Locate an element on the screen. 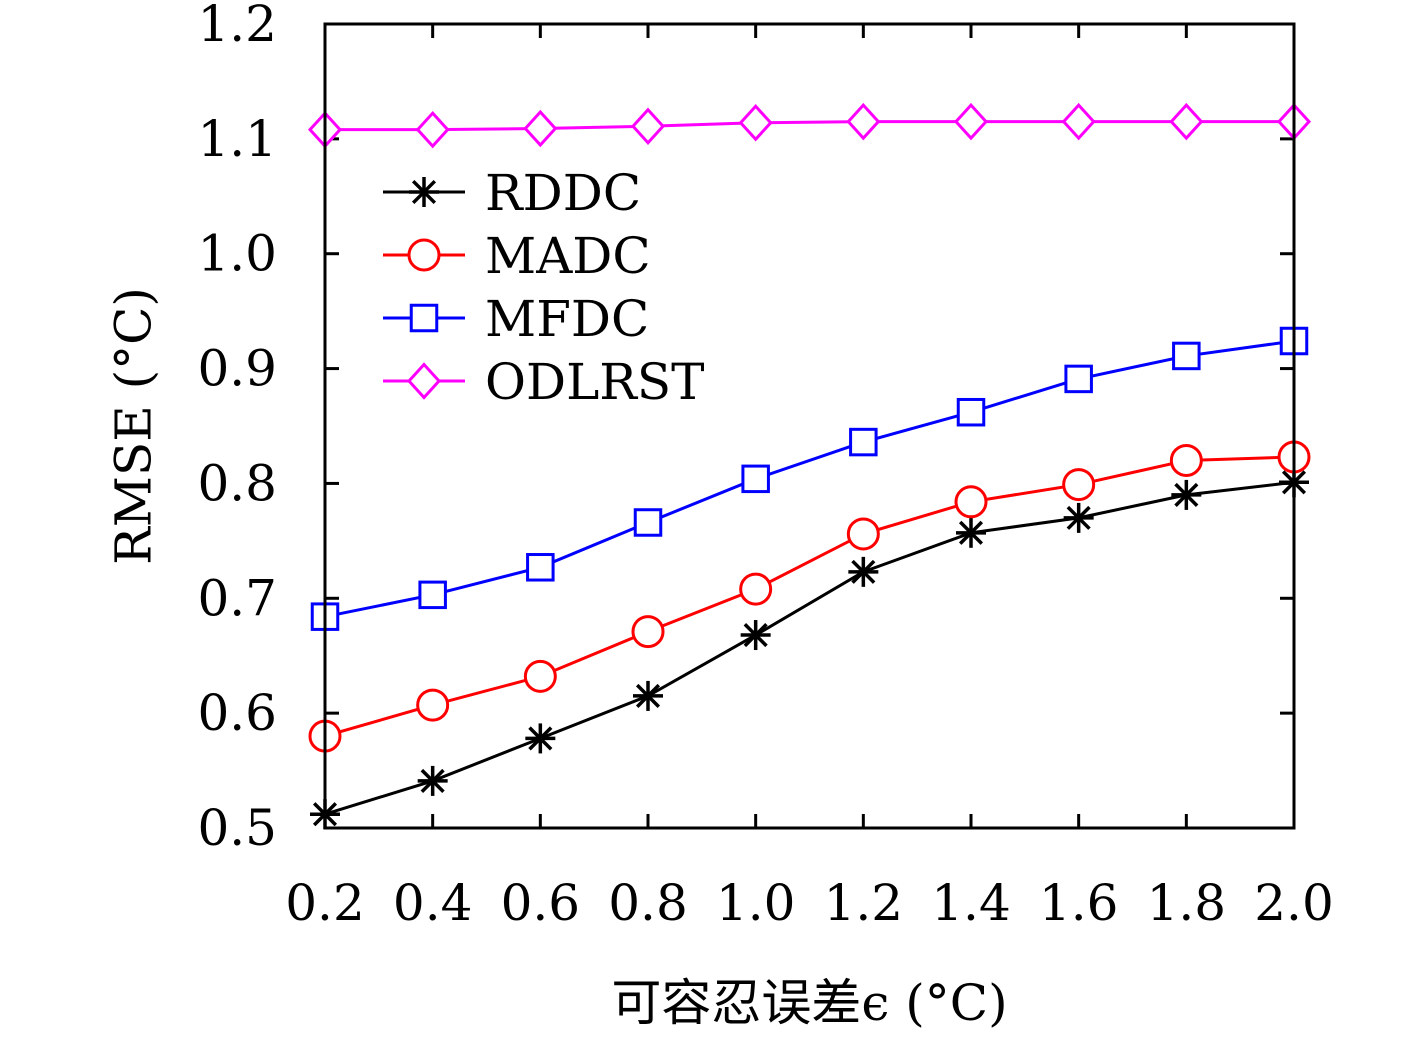  x-tick-label: 1.4 is located at coordinates (971, 903).